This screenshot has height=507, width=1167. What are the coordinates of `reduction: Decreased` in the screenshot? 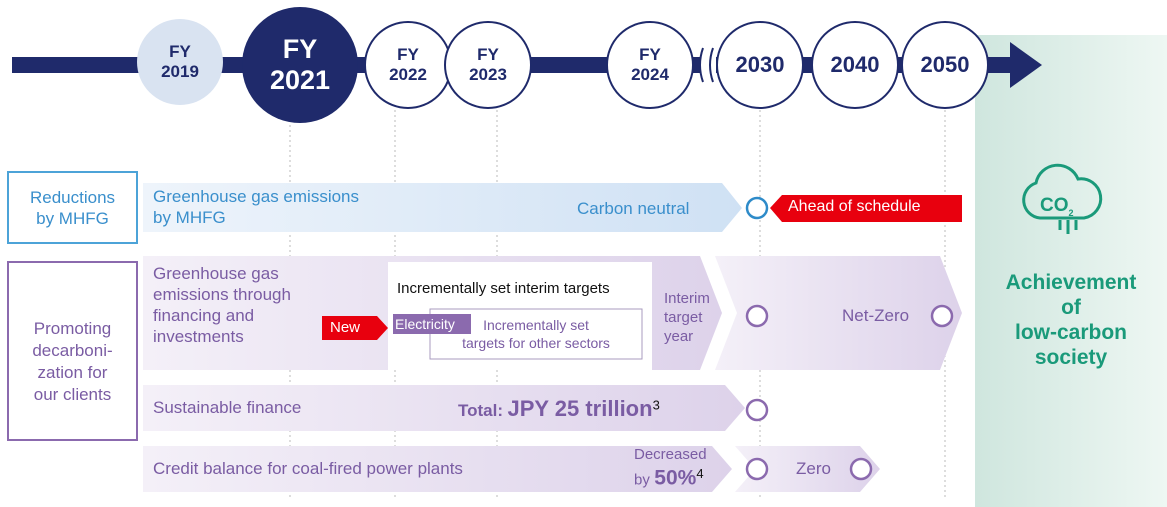 It's located at (670, 454).